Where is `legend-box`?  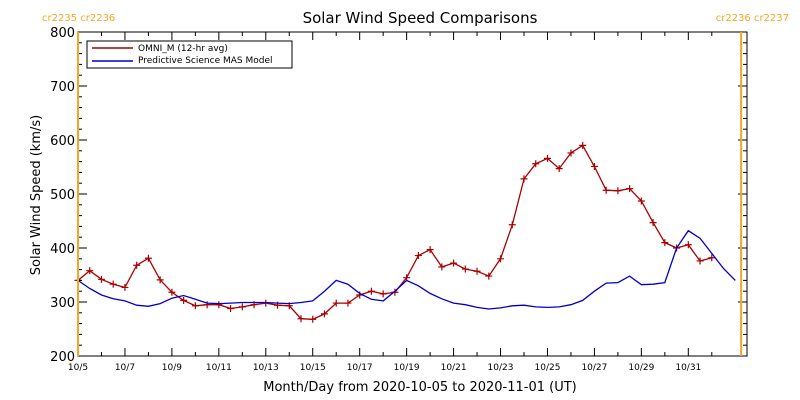
legend-box is located at coordinates (189, 54).